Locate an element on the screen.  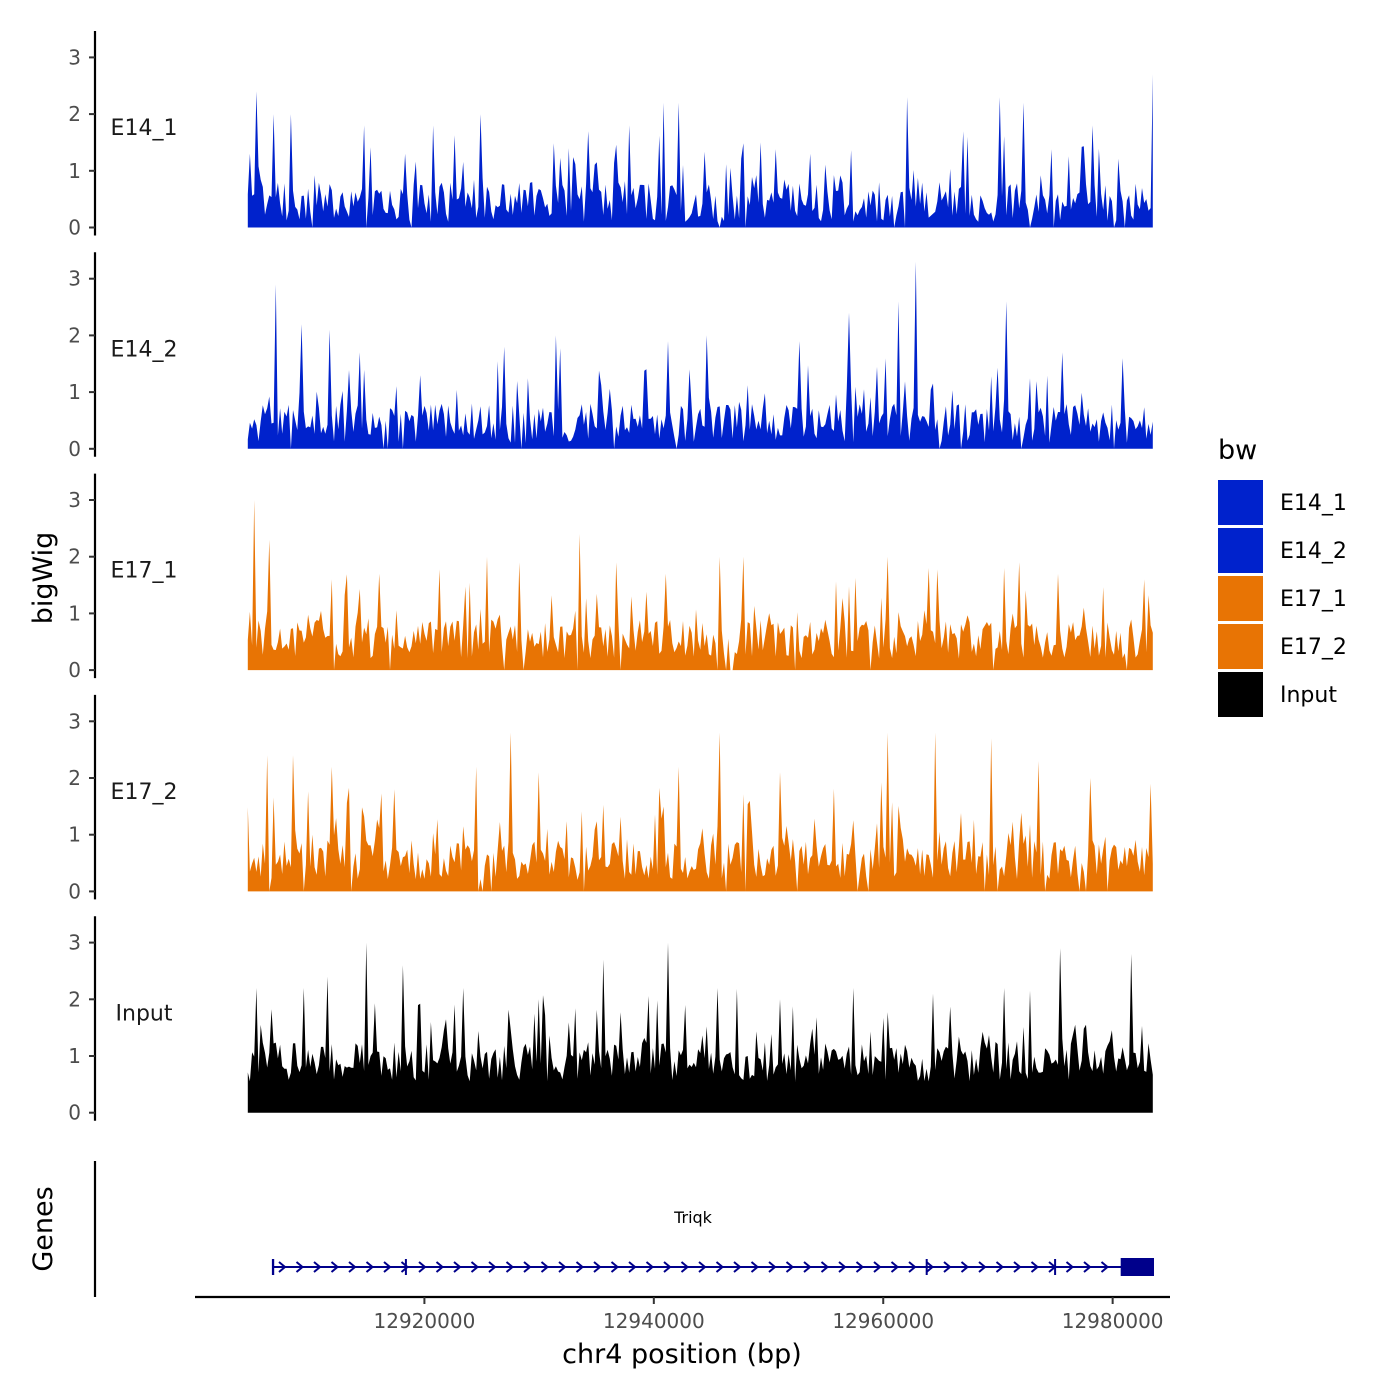
gene-triqk: Triqk is located at coordinates (712, 1242).